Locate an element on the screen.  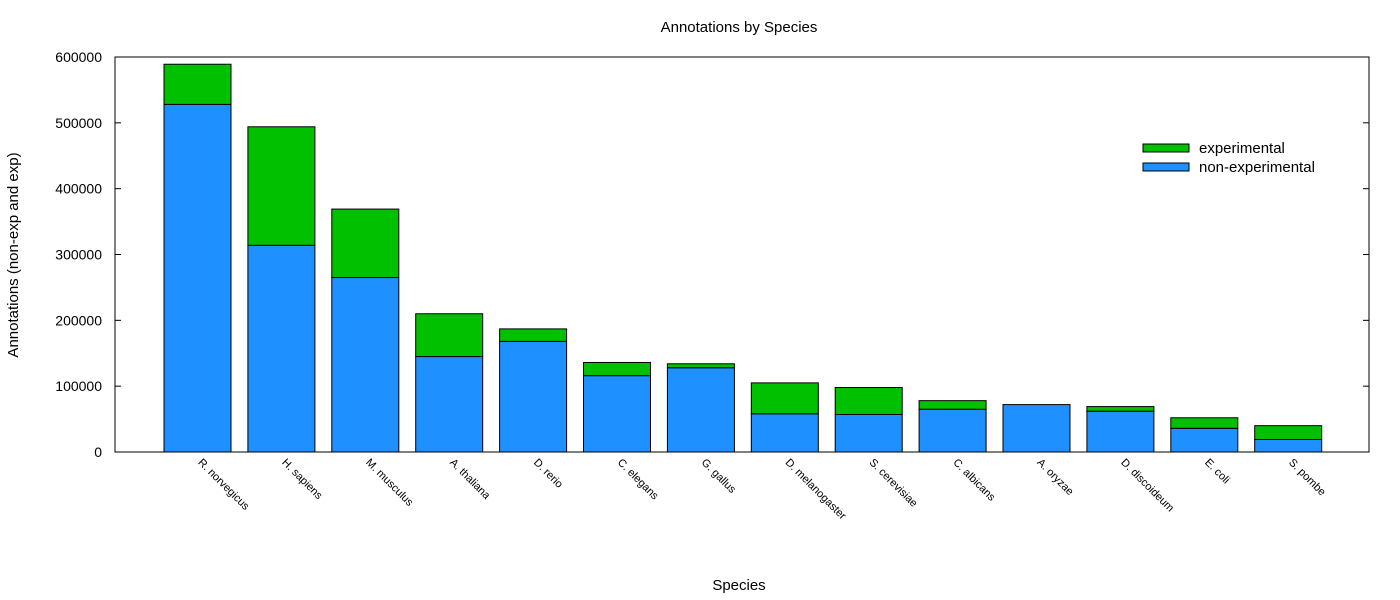
x-tick-label: D. rerio is located at coordinates (548, 474).